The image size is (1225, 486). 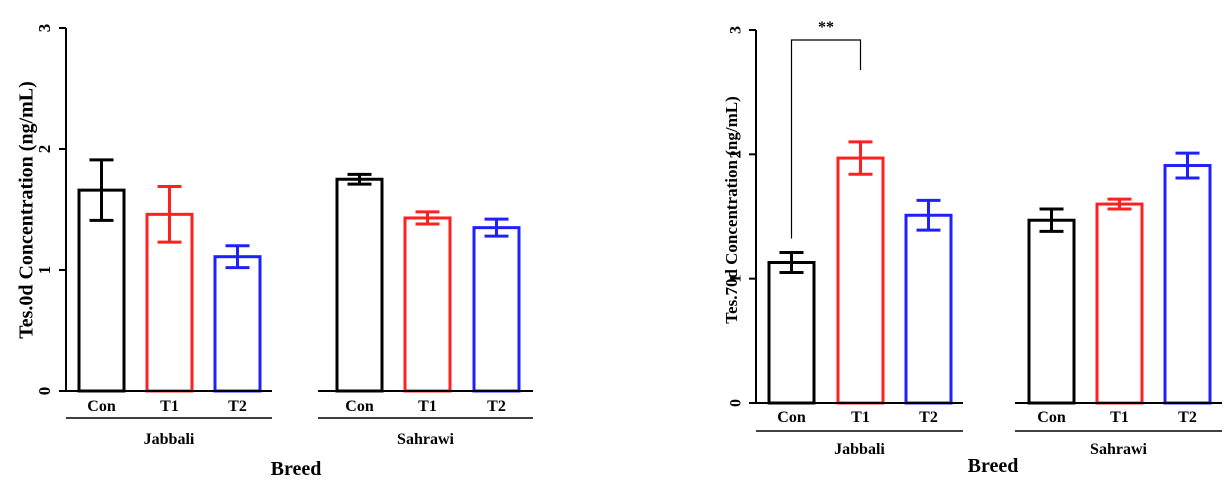 I want to click on y-axis-label: Tes.70d Concentration (ng/mL), so click(x=731, y=209).